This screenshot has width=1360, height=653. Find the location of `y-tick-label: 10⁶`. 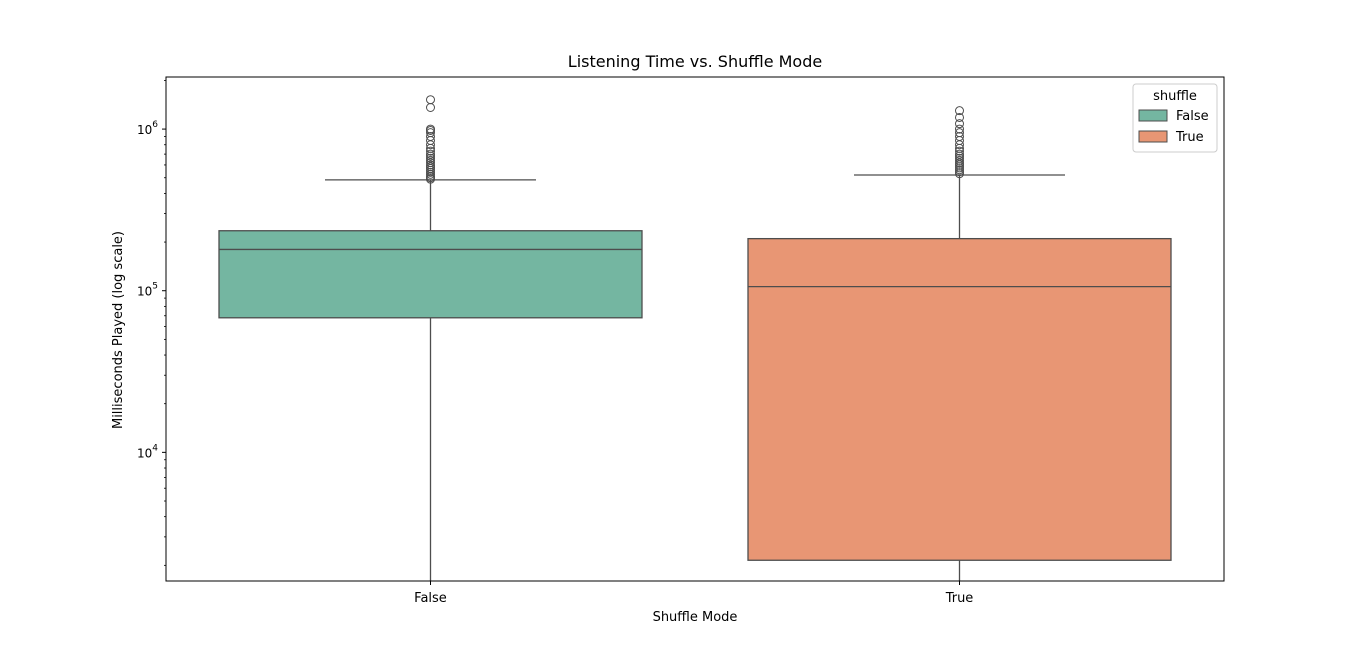

y-tick-label: 10⁶ is located at coordinates (147, 128).